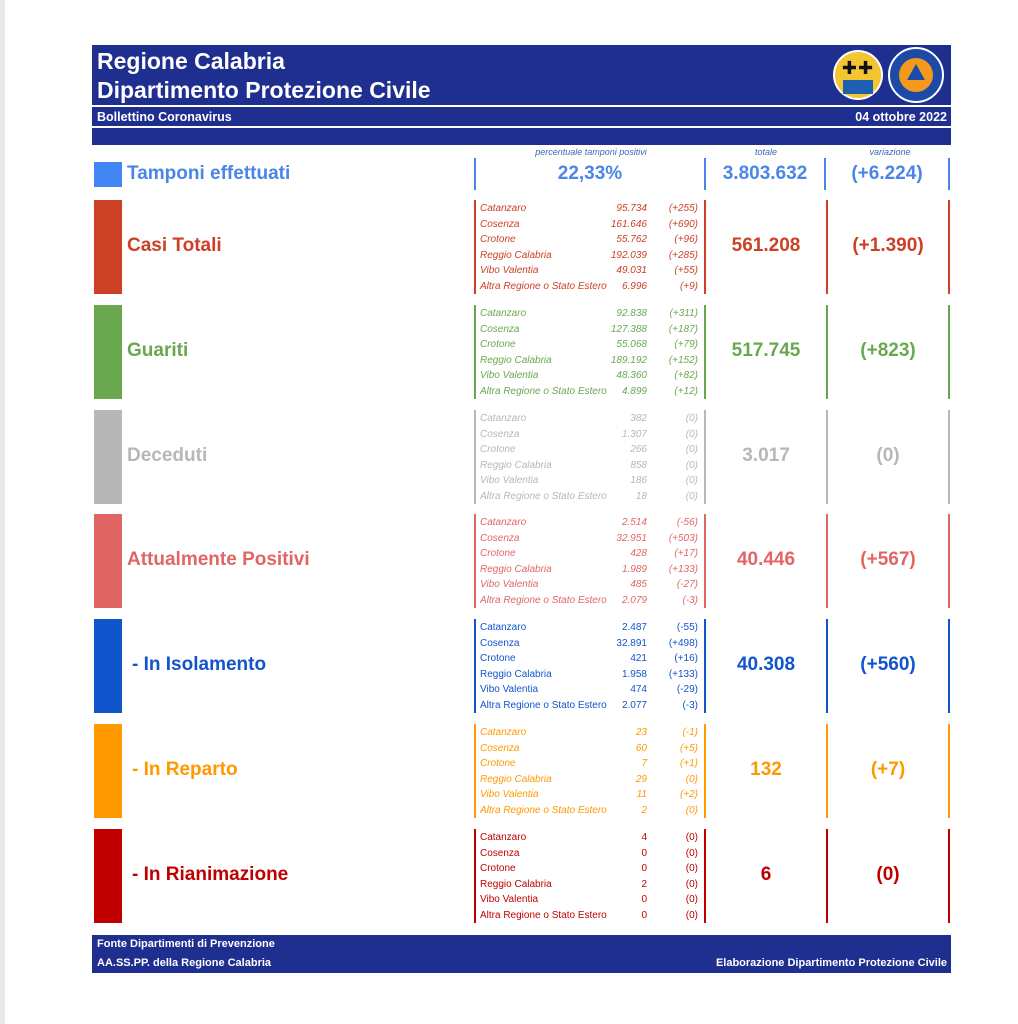  Describe the element at coordinates (634, 522) in the screenshot. I see `province-value: 2.514` at that location.